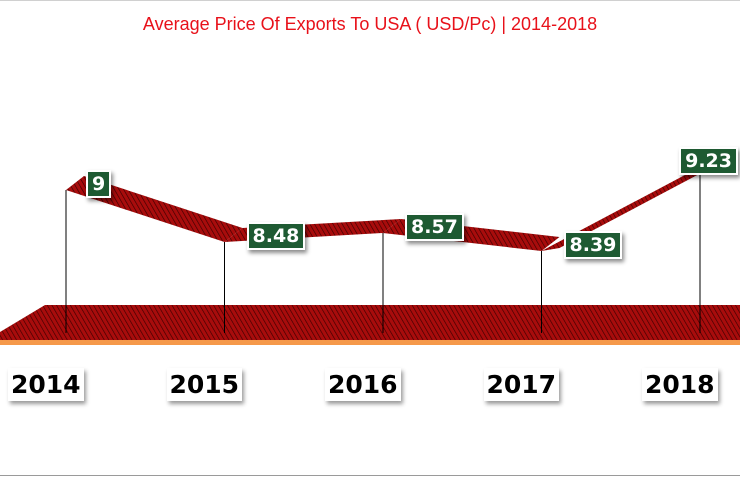 The image size is (740, 477). What do you see at coordinates (521, 384) in the screenshot?
I see `x-tick-label: 2017` at bounding box center [521, 384].